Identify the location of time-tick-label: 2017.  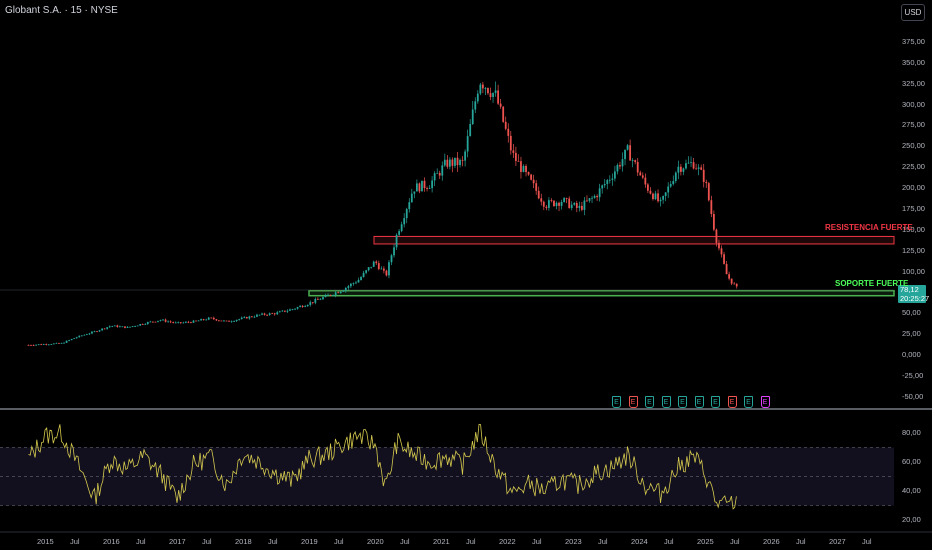
(177, 541).